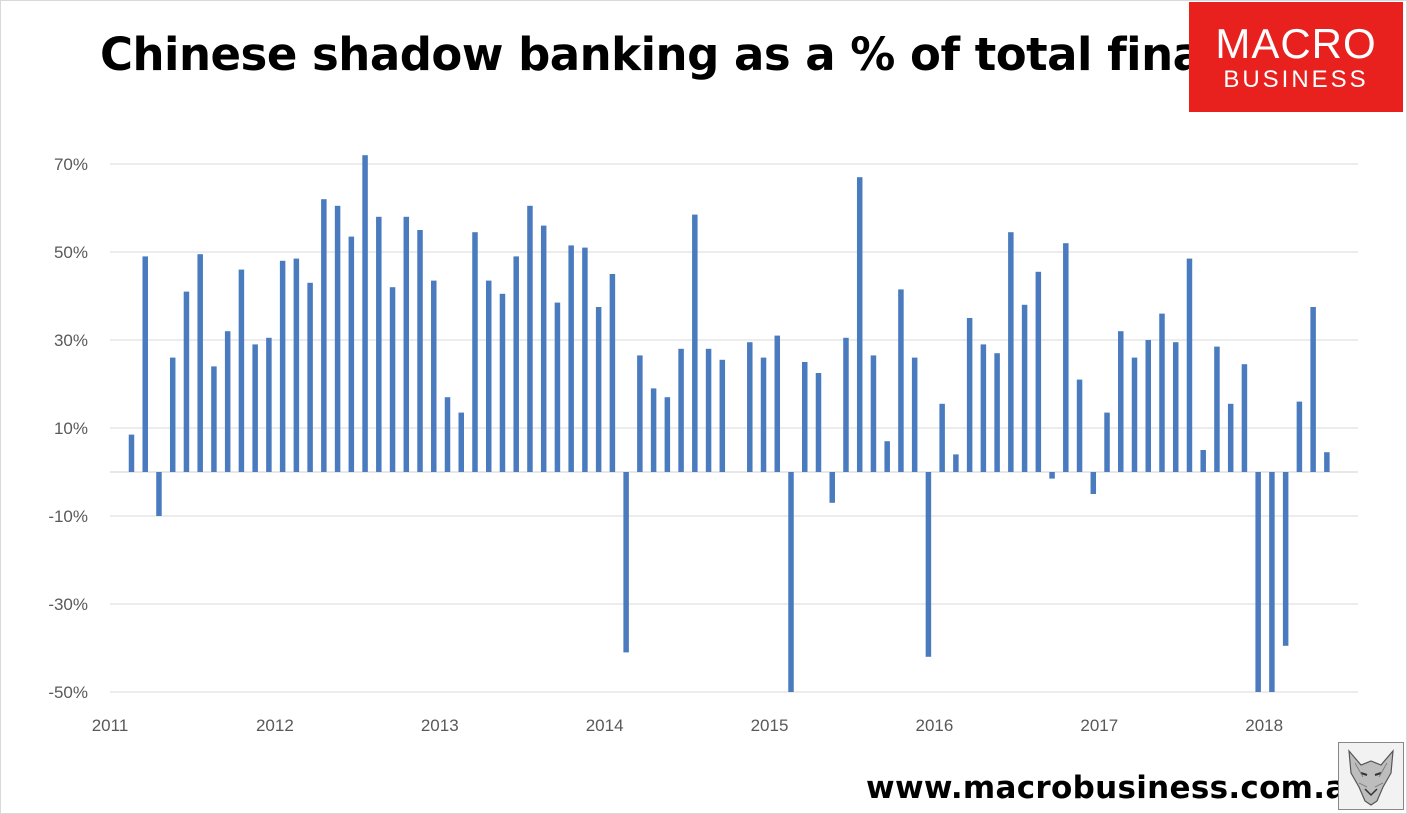  Describe the element at coordinates (68, 692) in the screenshot. I see `y-tick-label: -50%` at that location.